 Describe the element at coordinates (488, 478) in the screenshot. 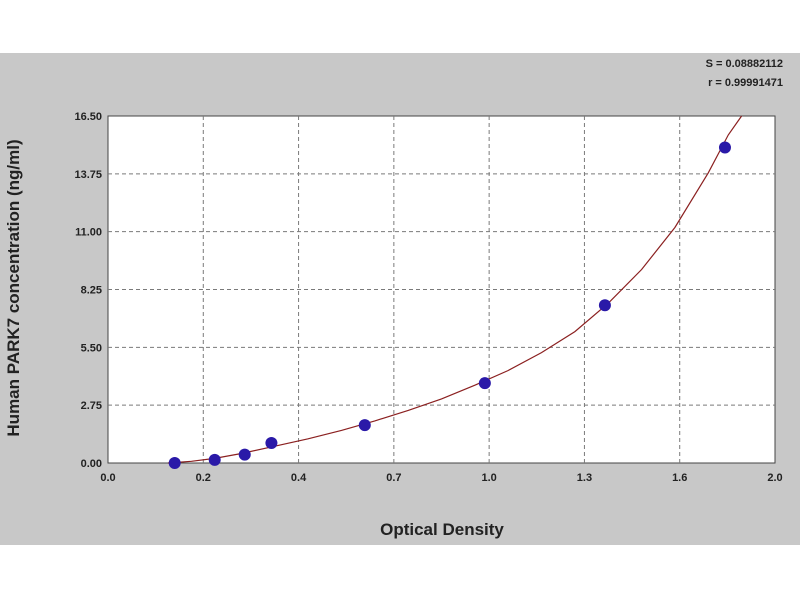

I see `x-tick-label: 1.0` at that location.